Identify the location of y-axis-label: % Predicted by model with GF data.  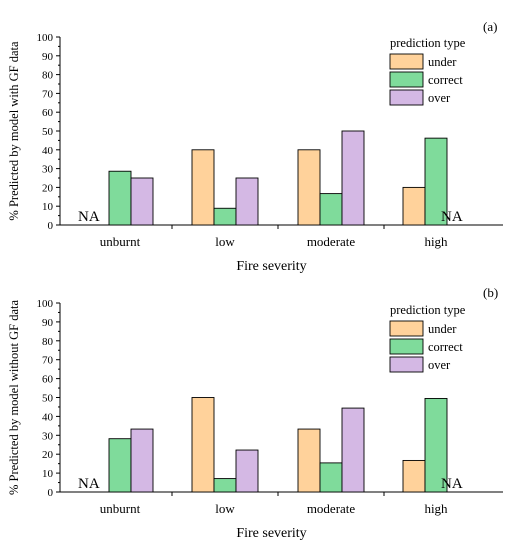
(14, 131).